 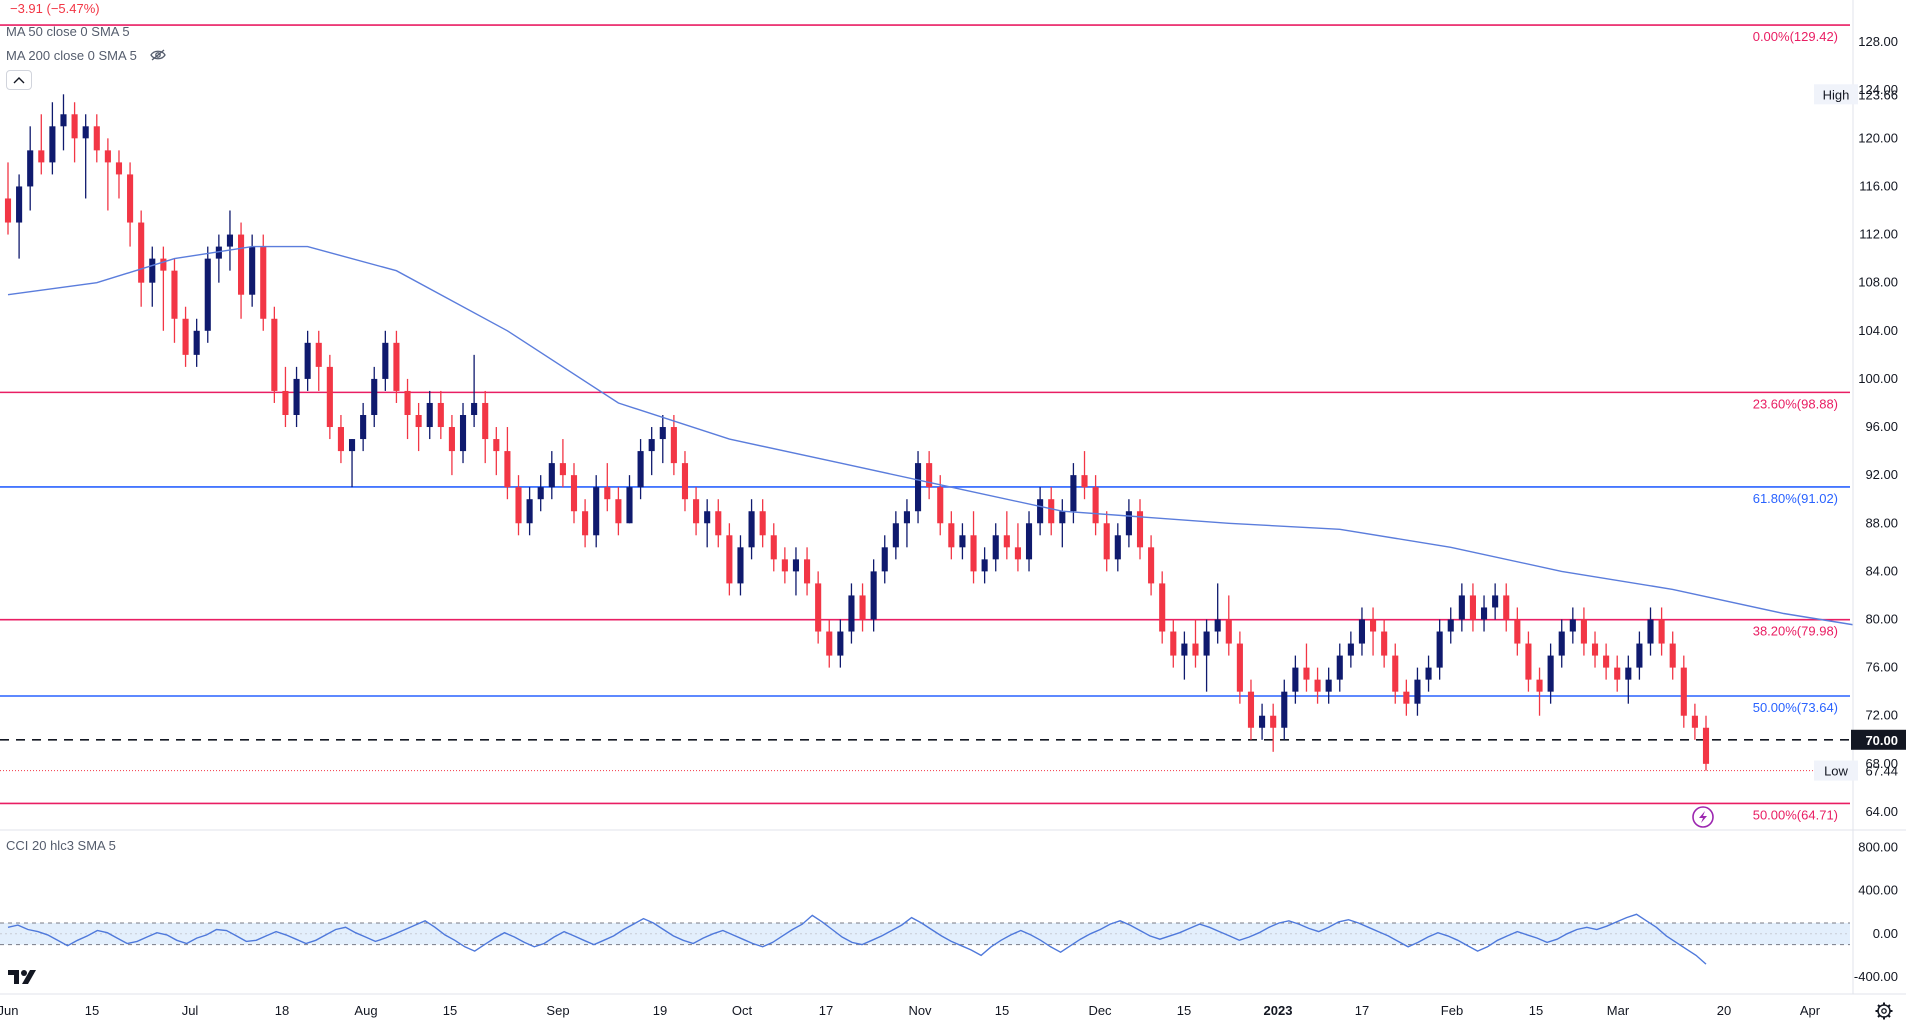 What do you see at coordinates (86, 56) in the screenshot?
I see `ma200-legend: MA 200 close 0 SMA 5` at bounding box center [86, 56].